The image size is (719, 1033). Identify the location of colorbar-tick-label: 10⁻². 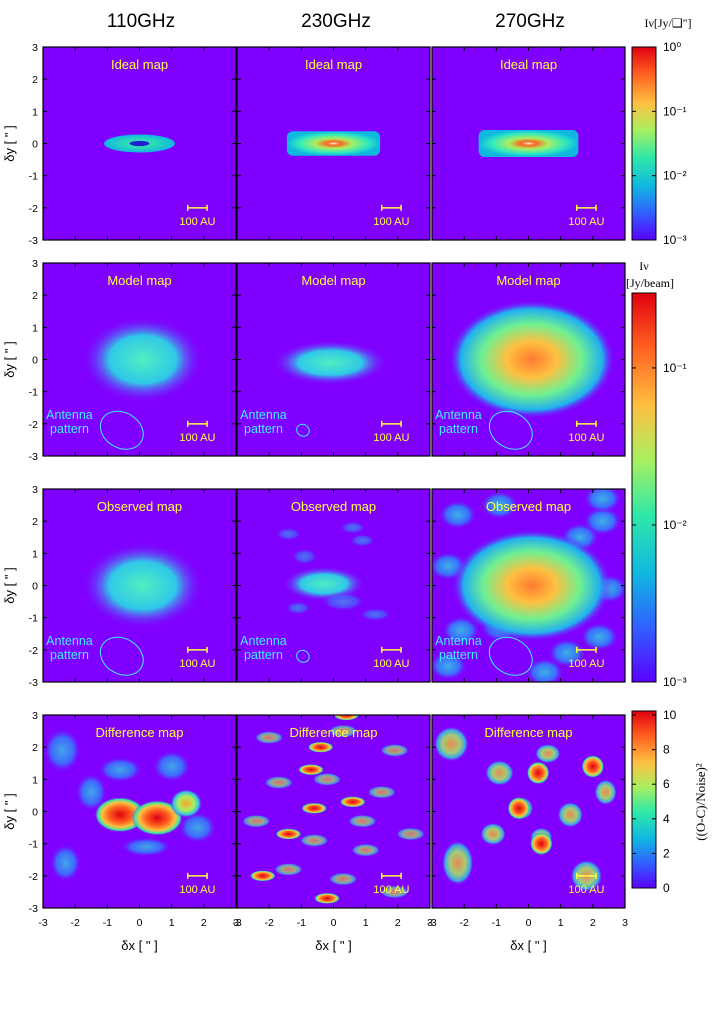
(675, 525).